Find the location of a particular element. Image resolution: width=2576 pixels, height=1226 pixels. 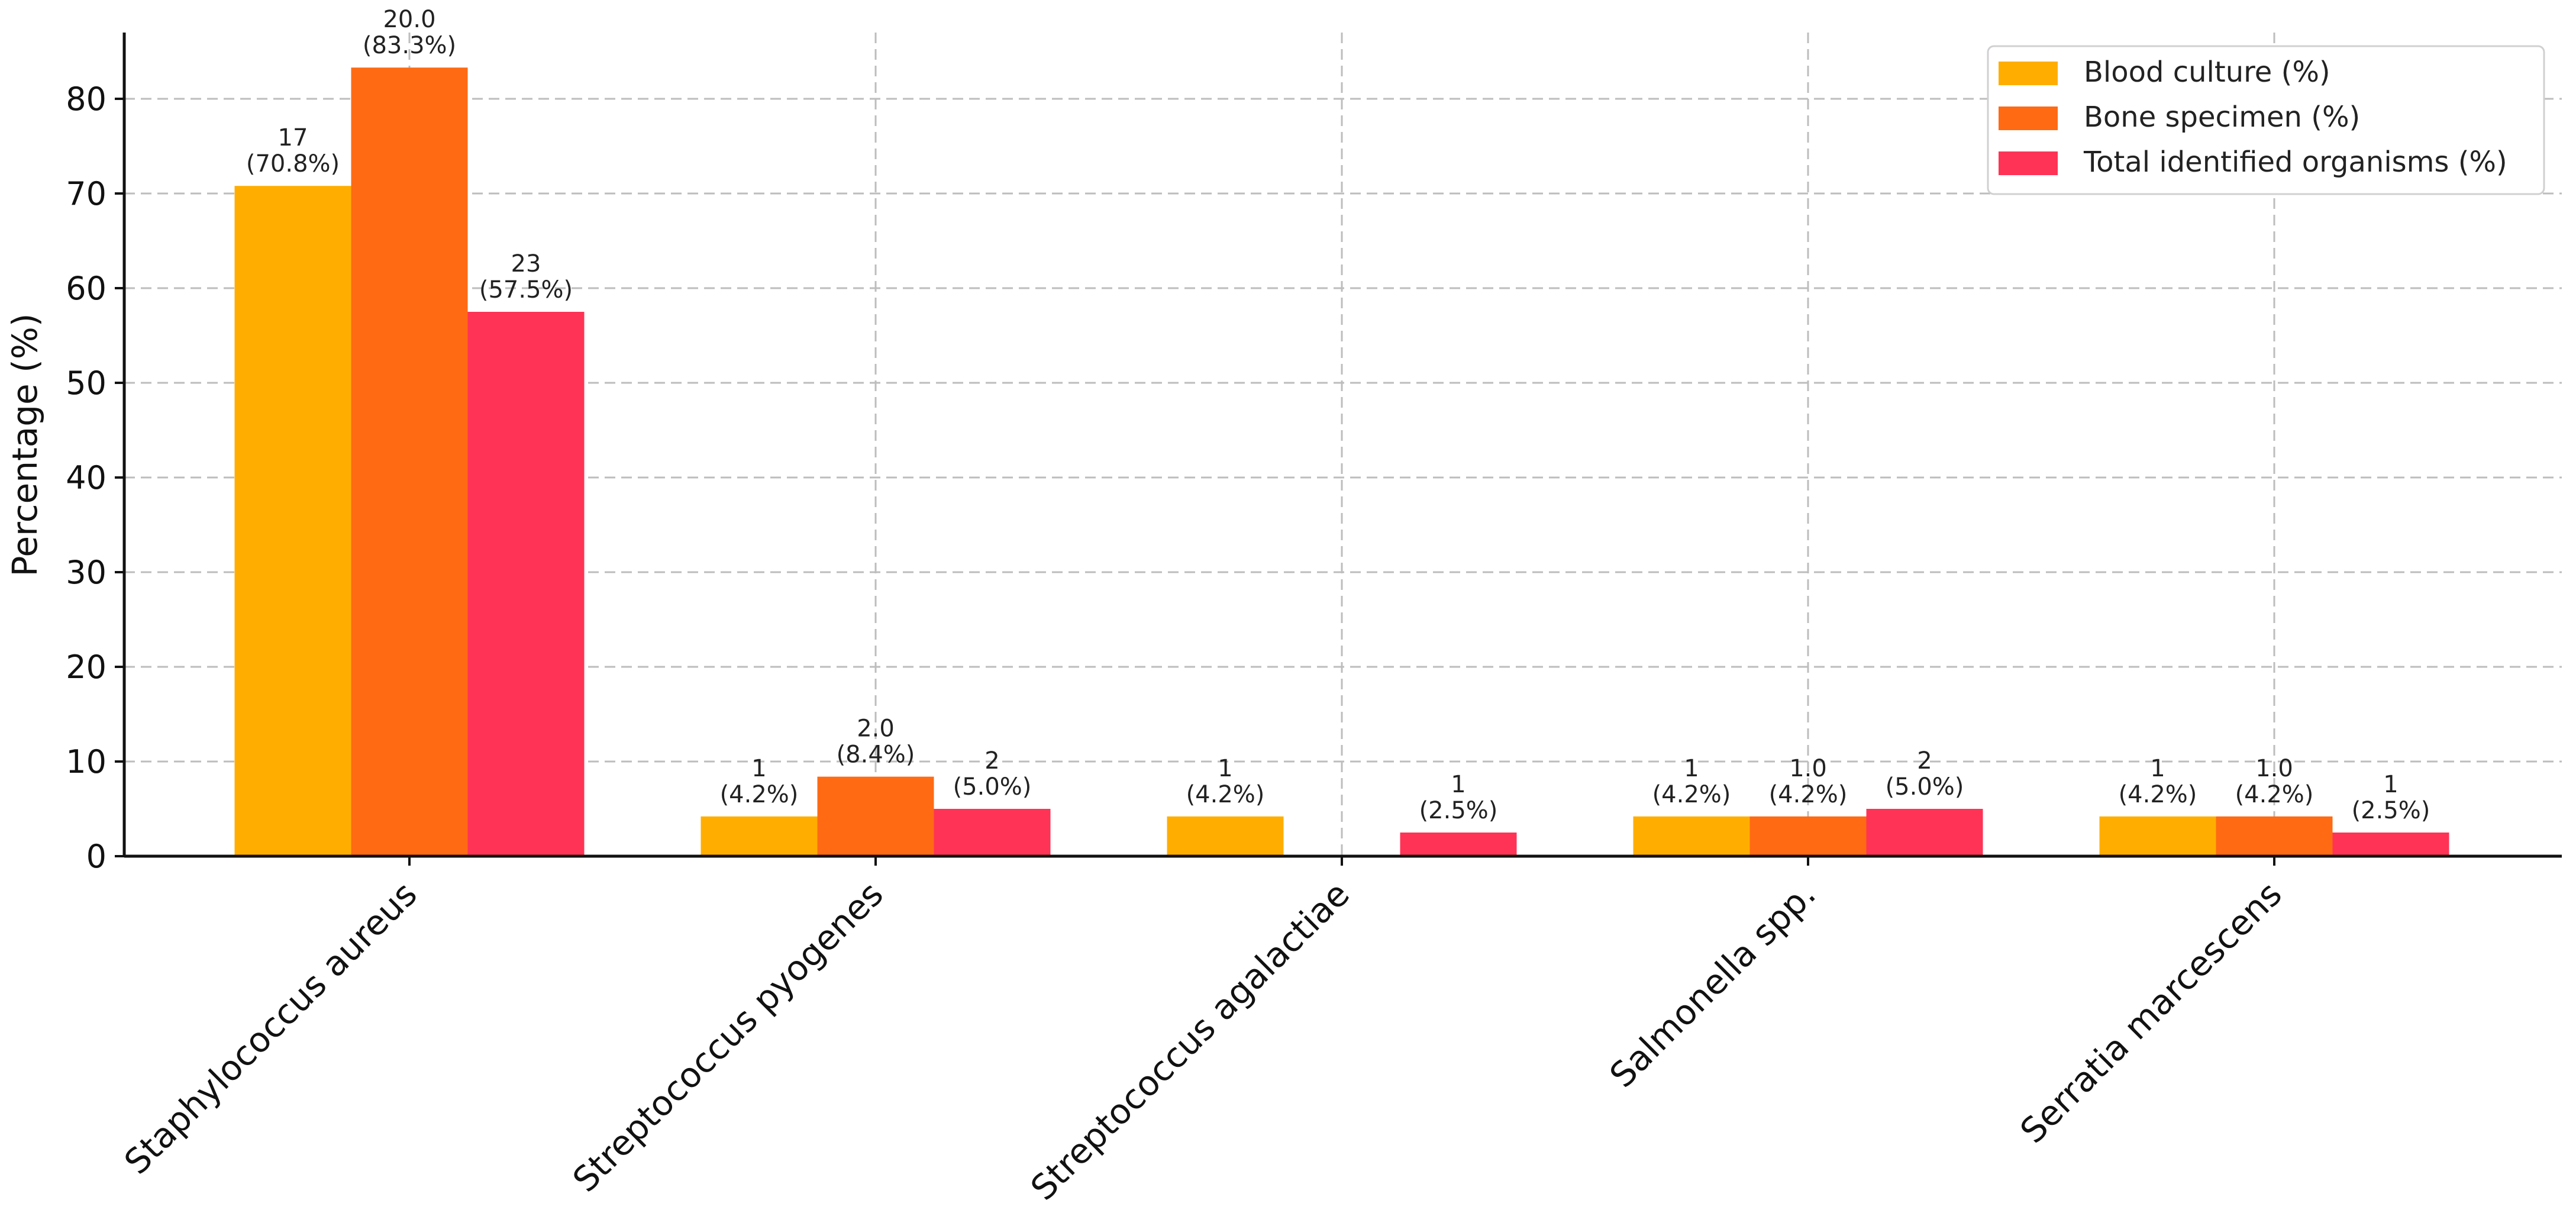

x-tick-label: Serratia marcescens is located at coordinates (2150, 1012).